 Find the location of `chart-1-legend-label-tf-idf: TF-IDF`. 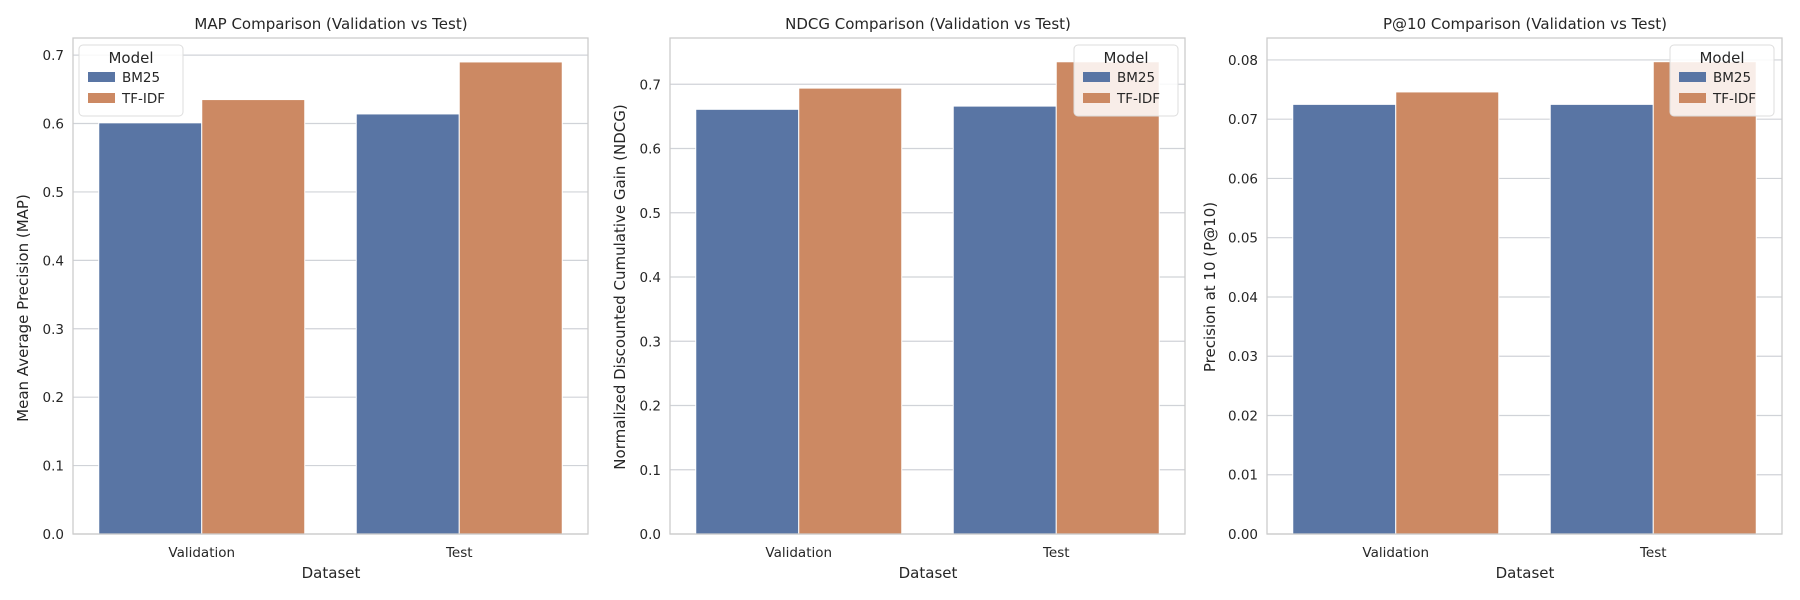

chart-1-legend-label-tf-idf: TF-IDF is located at coordinates (143, 99).